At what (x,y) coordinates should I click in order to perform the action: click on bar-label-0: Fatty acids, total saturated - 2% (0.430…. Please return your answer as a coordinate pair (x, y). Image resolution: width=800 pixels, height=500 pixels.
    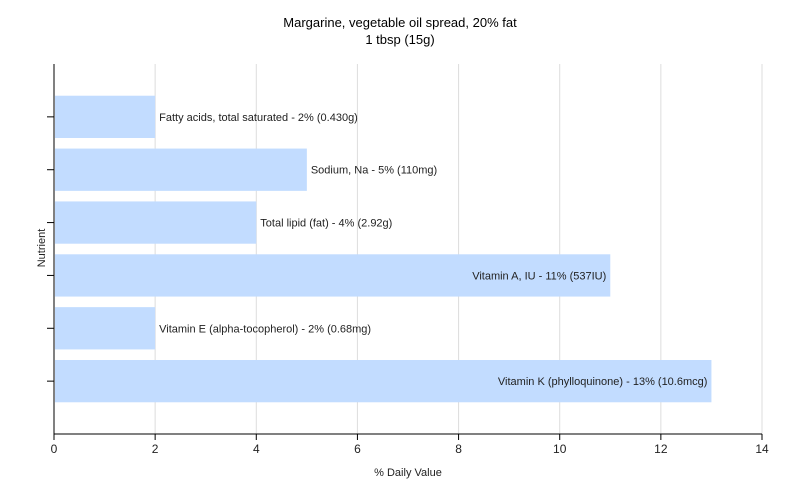
    Looking at the image, I should click on (258, 118).